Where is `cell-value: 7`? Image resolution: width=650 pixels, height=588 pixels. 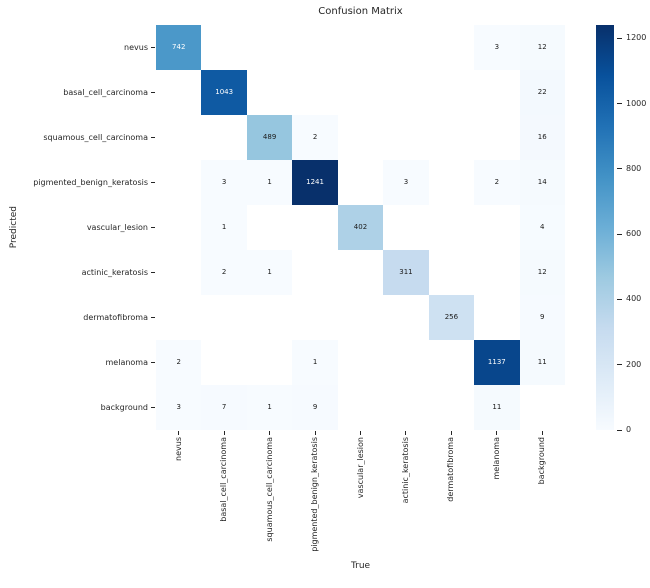
cell-value: 7 is located at coordinates (224, 407).